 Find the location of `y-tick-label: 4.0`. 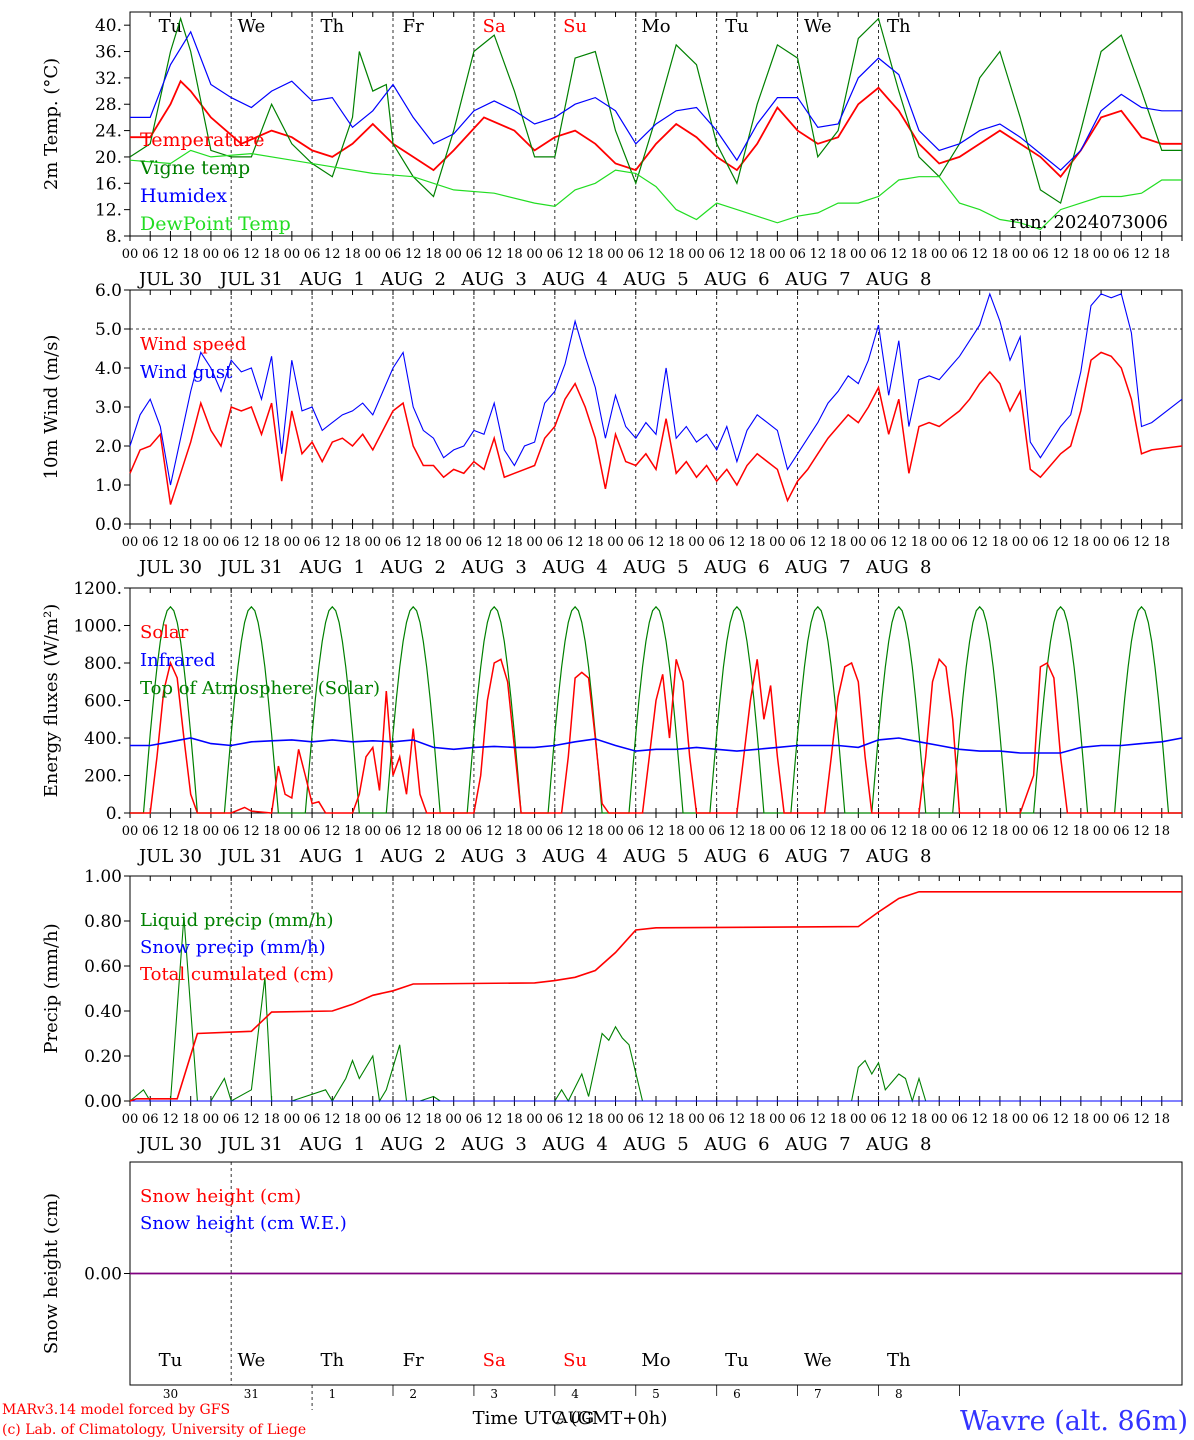

y-tick-label: 4.0 is located at coordinates (108, 369).